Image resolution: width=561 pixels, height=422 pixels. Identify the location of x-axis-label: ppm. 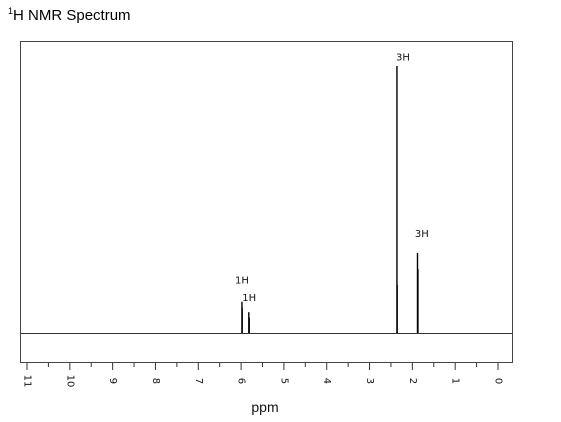
(264, 407).